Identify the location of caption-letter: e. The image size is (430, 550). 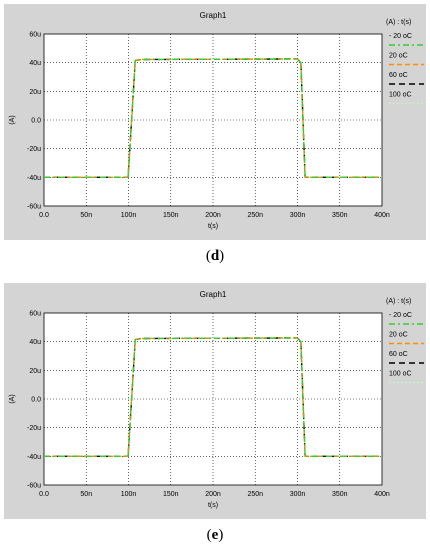
(215, 535).